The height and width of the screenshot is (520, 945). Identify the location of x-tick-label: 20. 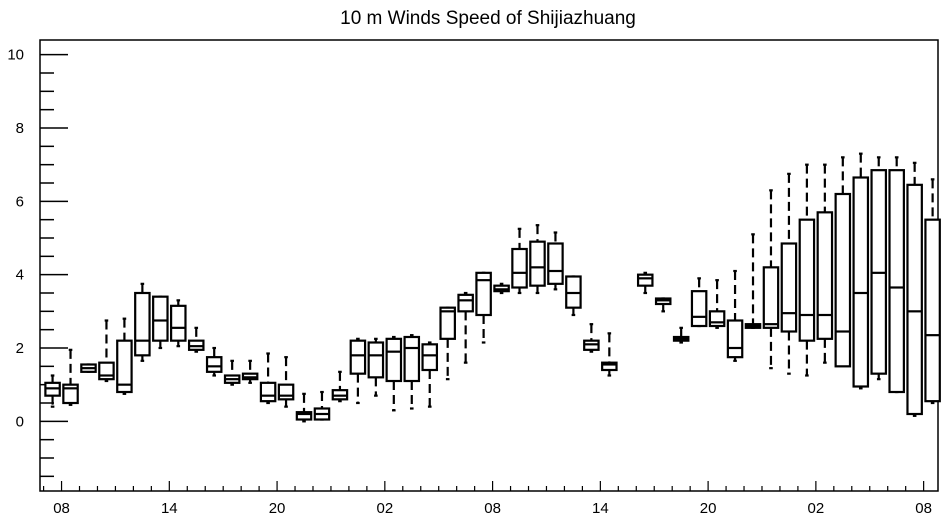
(277, 508).